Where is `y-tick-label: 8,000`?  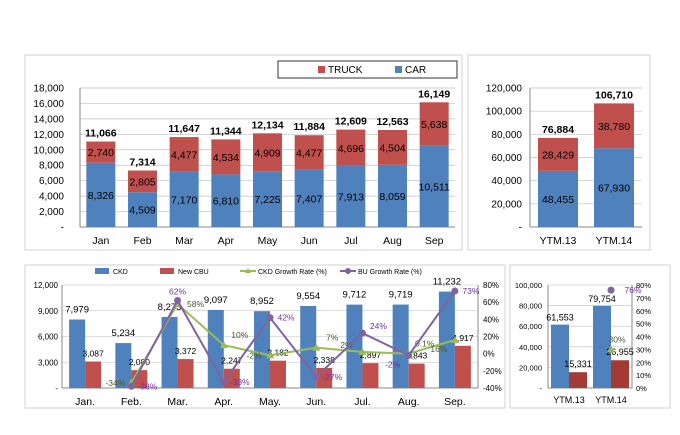 y-tick-label: 8,000 is located at coordinates (51, 166).